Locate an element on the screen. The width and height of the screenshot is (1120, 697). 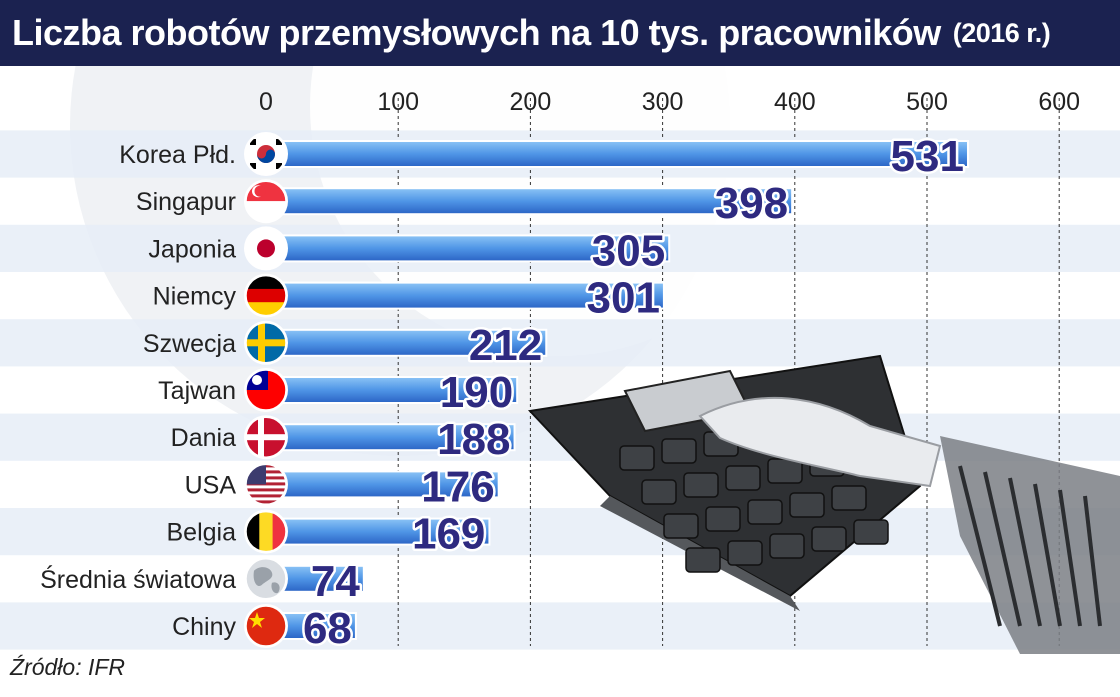
value-label: 169 is located at coordinates (448, 534).